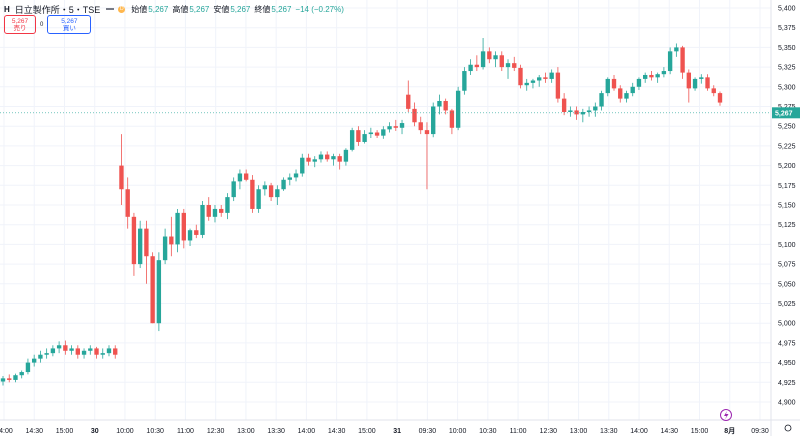  Describe the element at coordinates (787, 225) in the screenshot. I see `y-tick-label: 5,125` at that location.